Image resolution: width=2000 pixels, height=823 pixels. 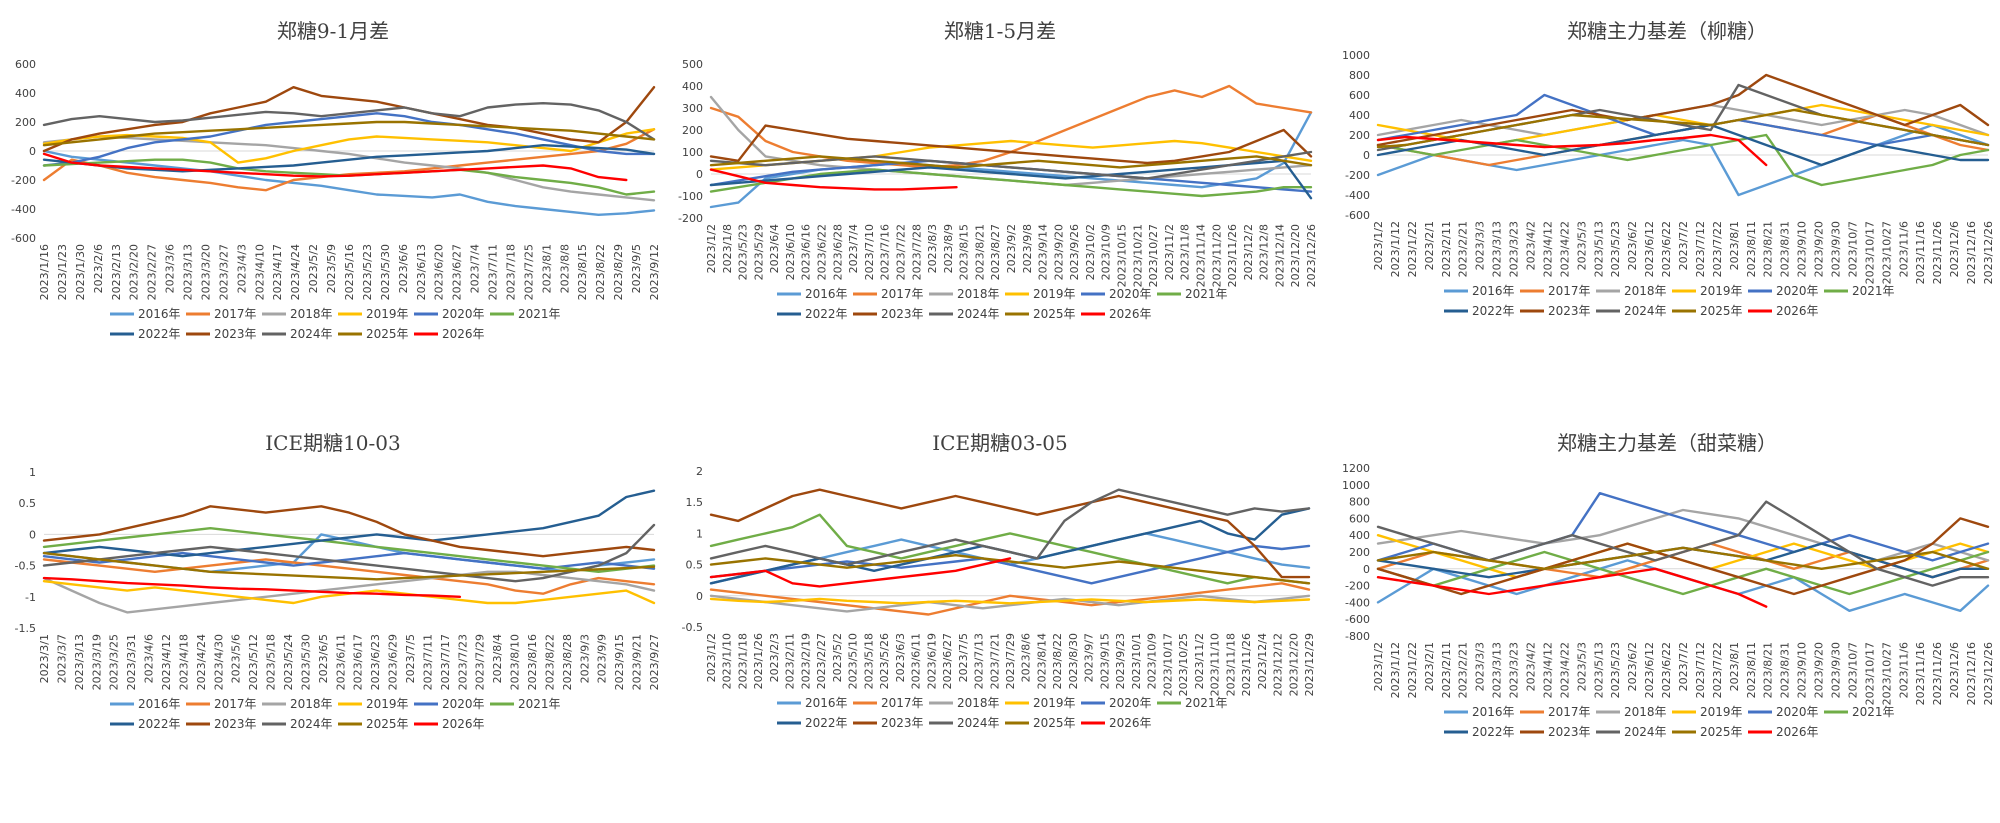 What do you see at coordinates (695, 565) in the screenshot?
I see `y-tick-label: 0.5` at bounding box center [695, 565].